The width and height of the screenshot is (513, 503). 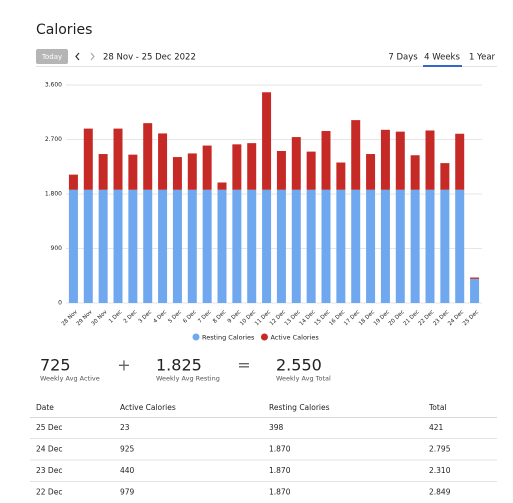 I want to click on x-tick-label: 2 Dec, so click(x=130, y=316).